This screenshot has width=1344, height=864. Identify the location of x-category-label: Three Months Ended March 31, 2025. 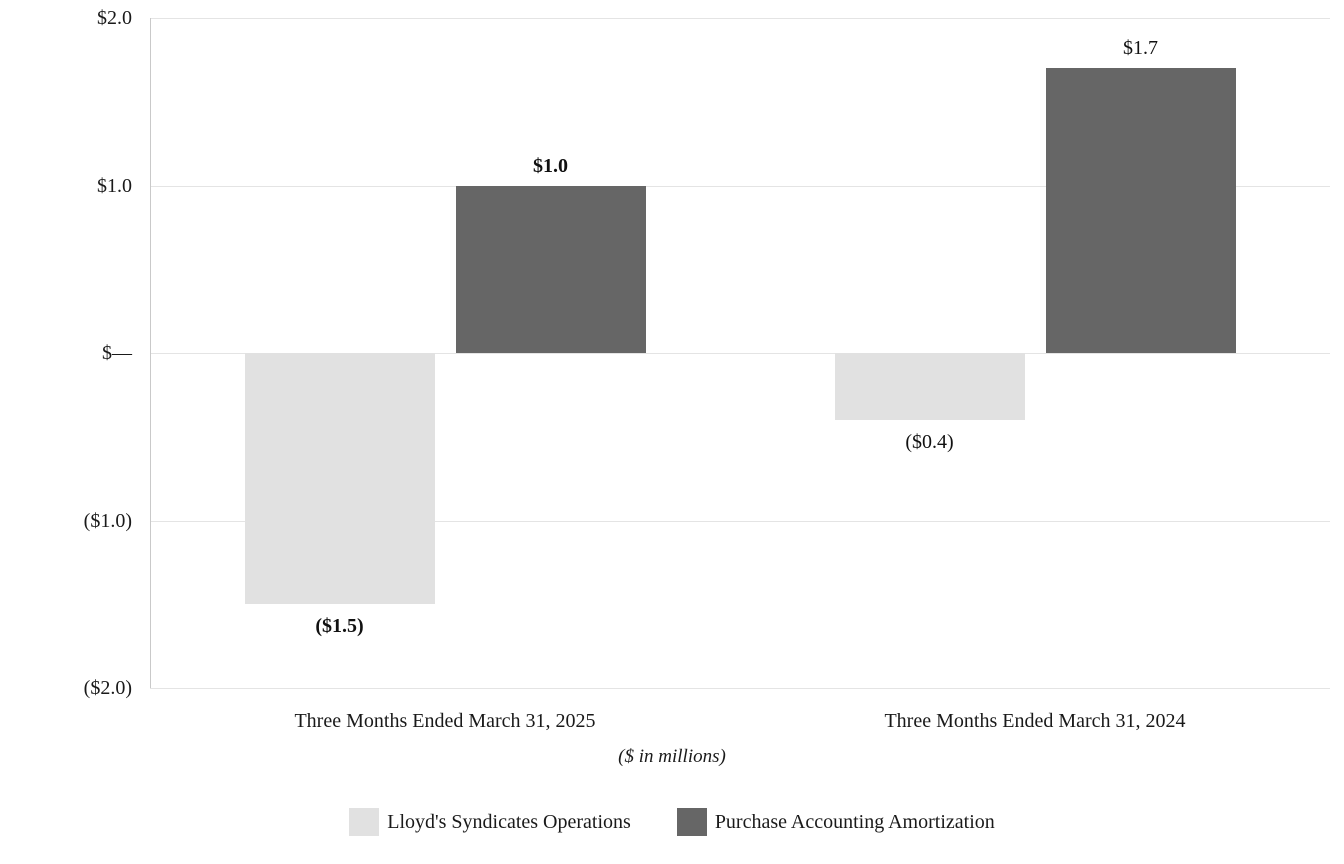
(445, 721).